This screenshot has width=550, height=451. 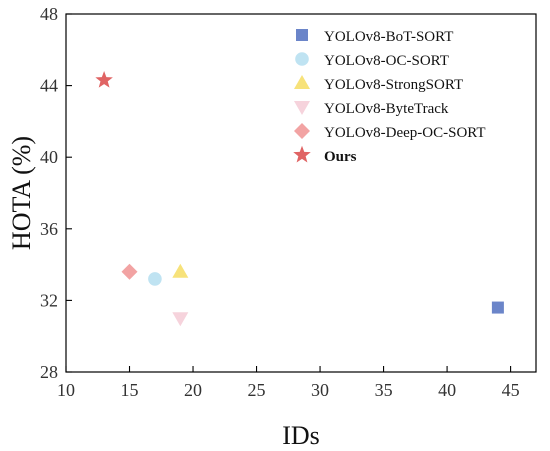 I want to click on x-tick-label: 15, so click(x=130, y=390).